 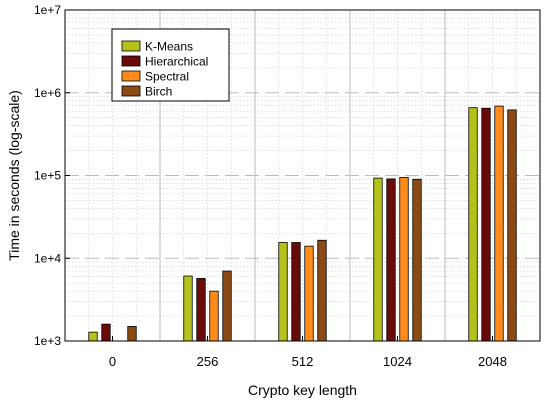 What do you see at coordinates (308, 352) in the screenshot?
I see `x-axis-ticks: 0 256 512 1024 2048` at bounding box center [308, 352].